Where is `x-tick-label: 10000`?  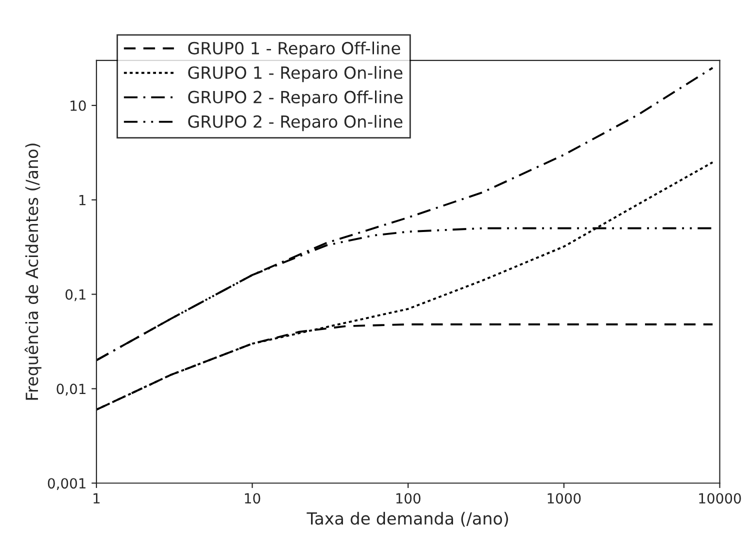 x-tick-label: 10000 is located at coordinates (720, 498).